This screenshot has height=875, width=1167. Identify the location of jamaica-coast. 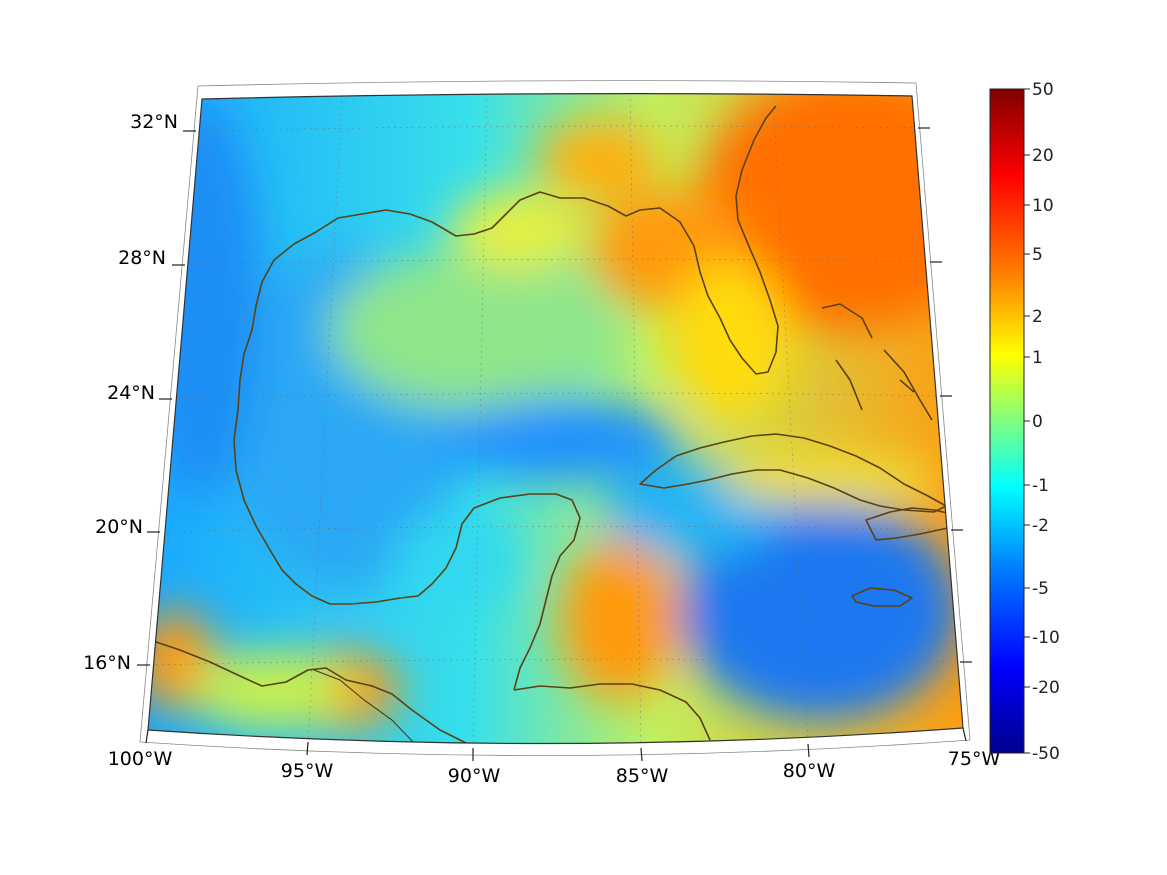
(882, 597).